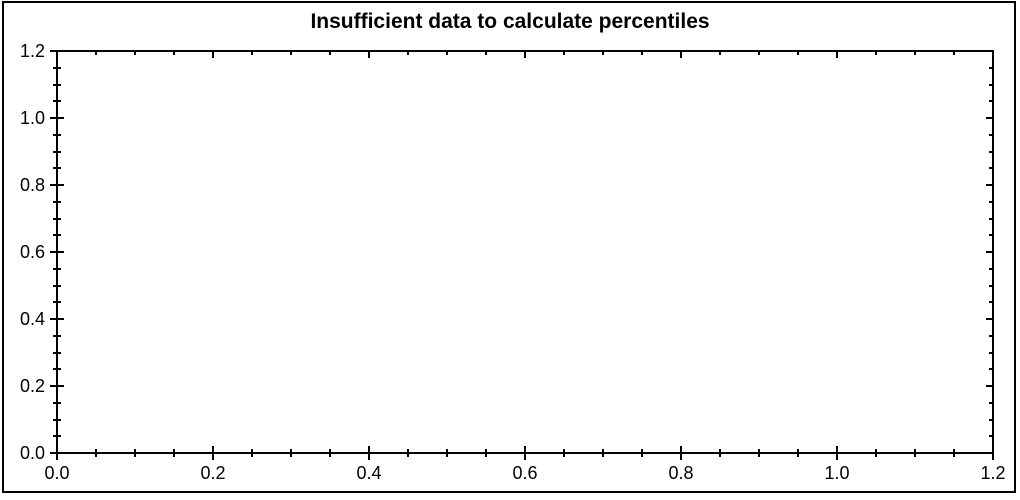 This screenshot has width=1020, height=500. I want to click on y-tick-label: 1.0, so click(32, 118).